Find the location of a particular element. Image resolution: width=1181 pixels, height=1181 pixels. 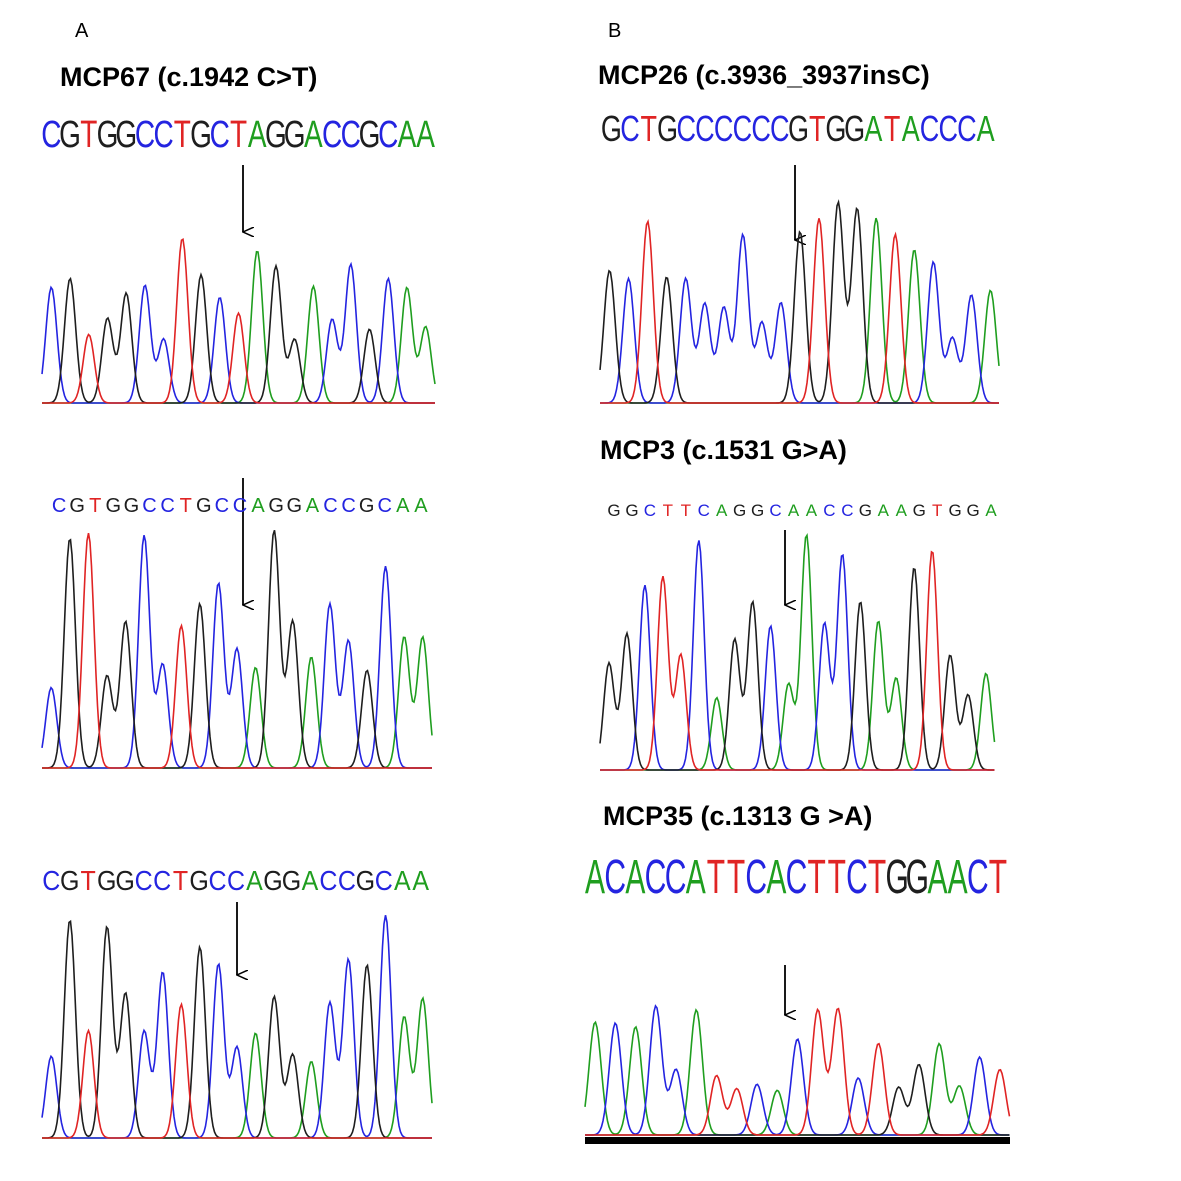

track-title: MCP67 (c.1942 C>T) is located at coordinates (188, 77).